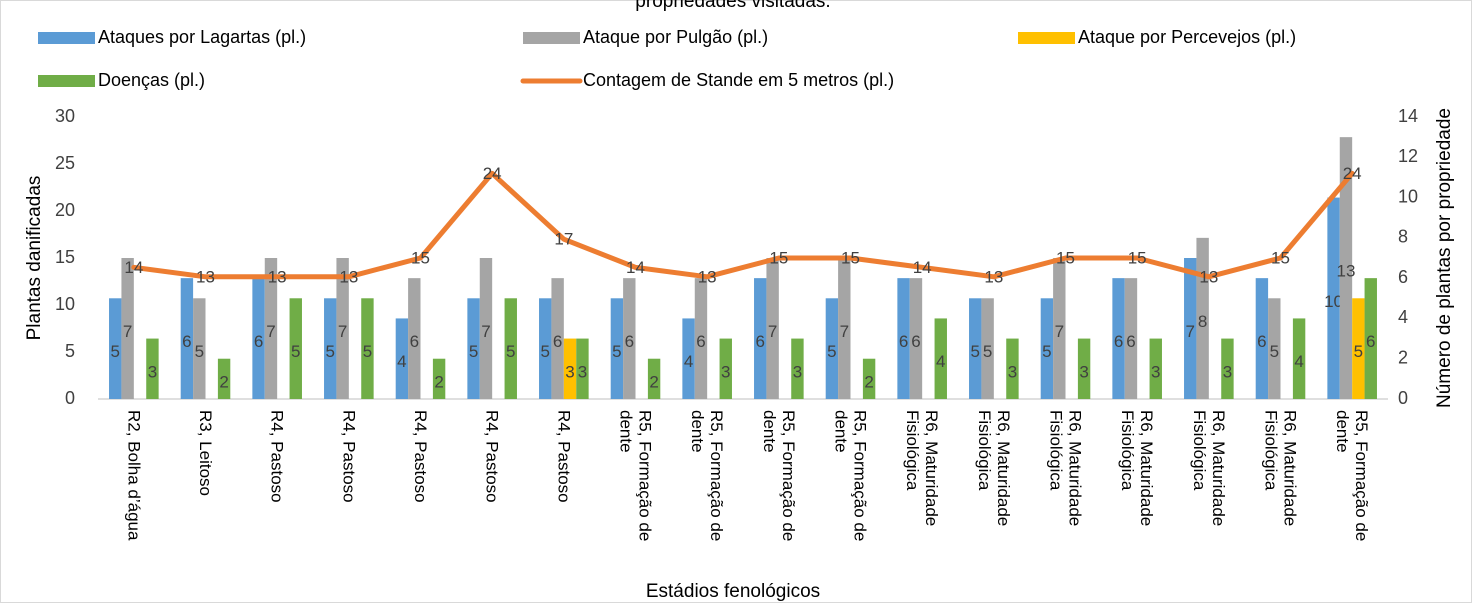 The width and height of the screenshot is (1472, 603). I want to click on legend-label: Ataque por Percevejos (pl.), so click(1187, 37).